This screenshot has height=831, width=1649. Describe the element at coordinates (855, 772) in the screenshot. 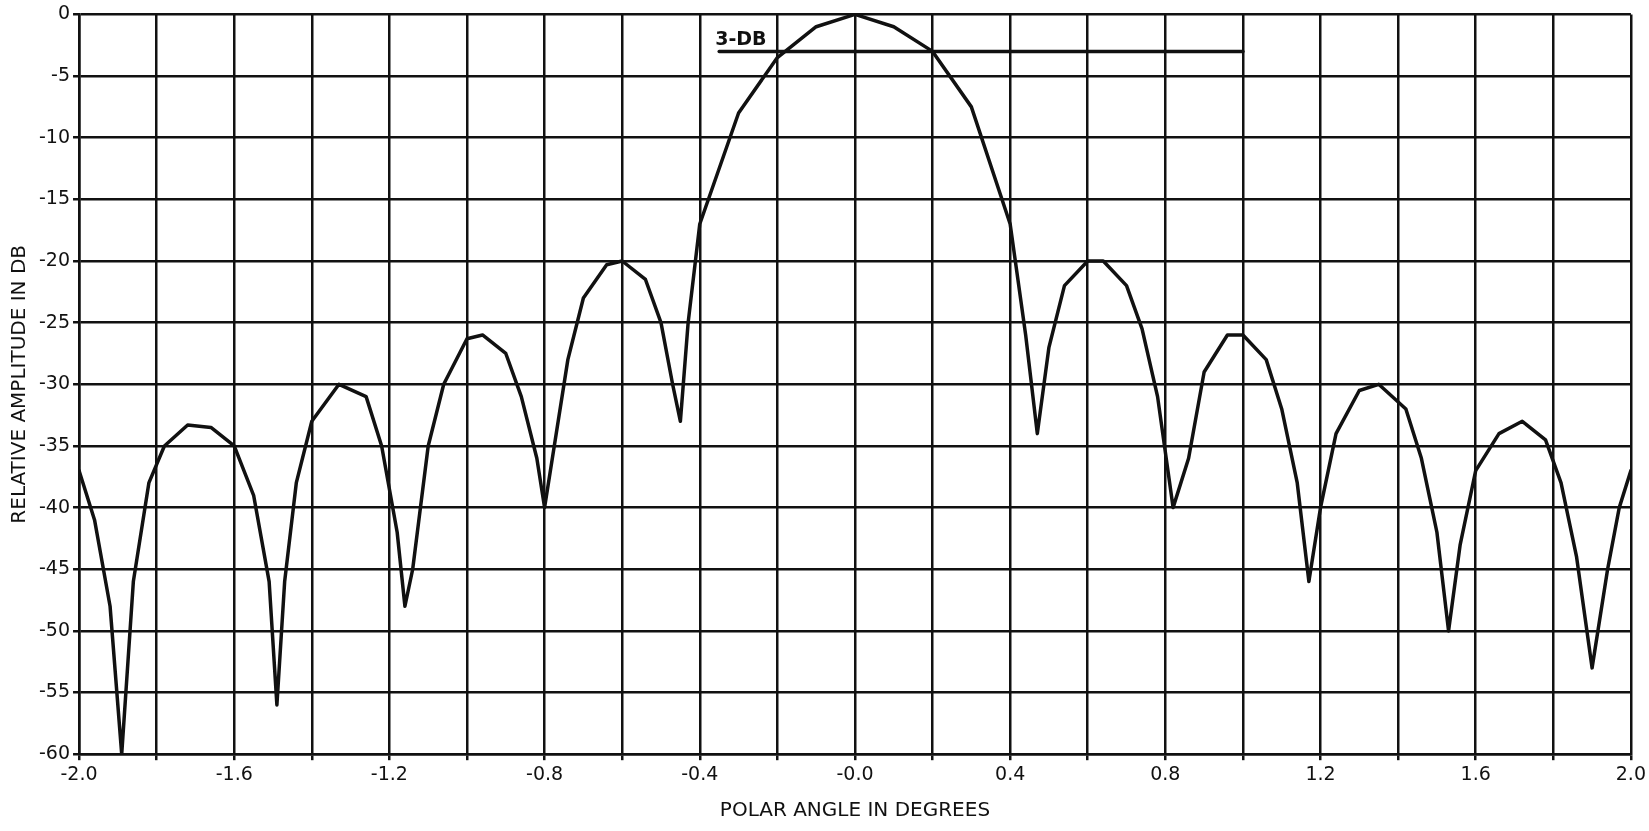

I see `x-tick-label: -0.0` at that location.